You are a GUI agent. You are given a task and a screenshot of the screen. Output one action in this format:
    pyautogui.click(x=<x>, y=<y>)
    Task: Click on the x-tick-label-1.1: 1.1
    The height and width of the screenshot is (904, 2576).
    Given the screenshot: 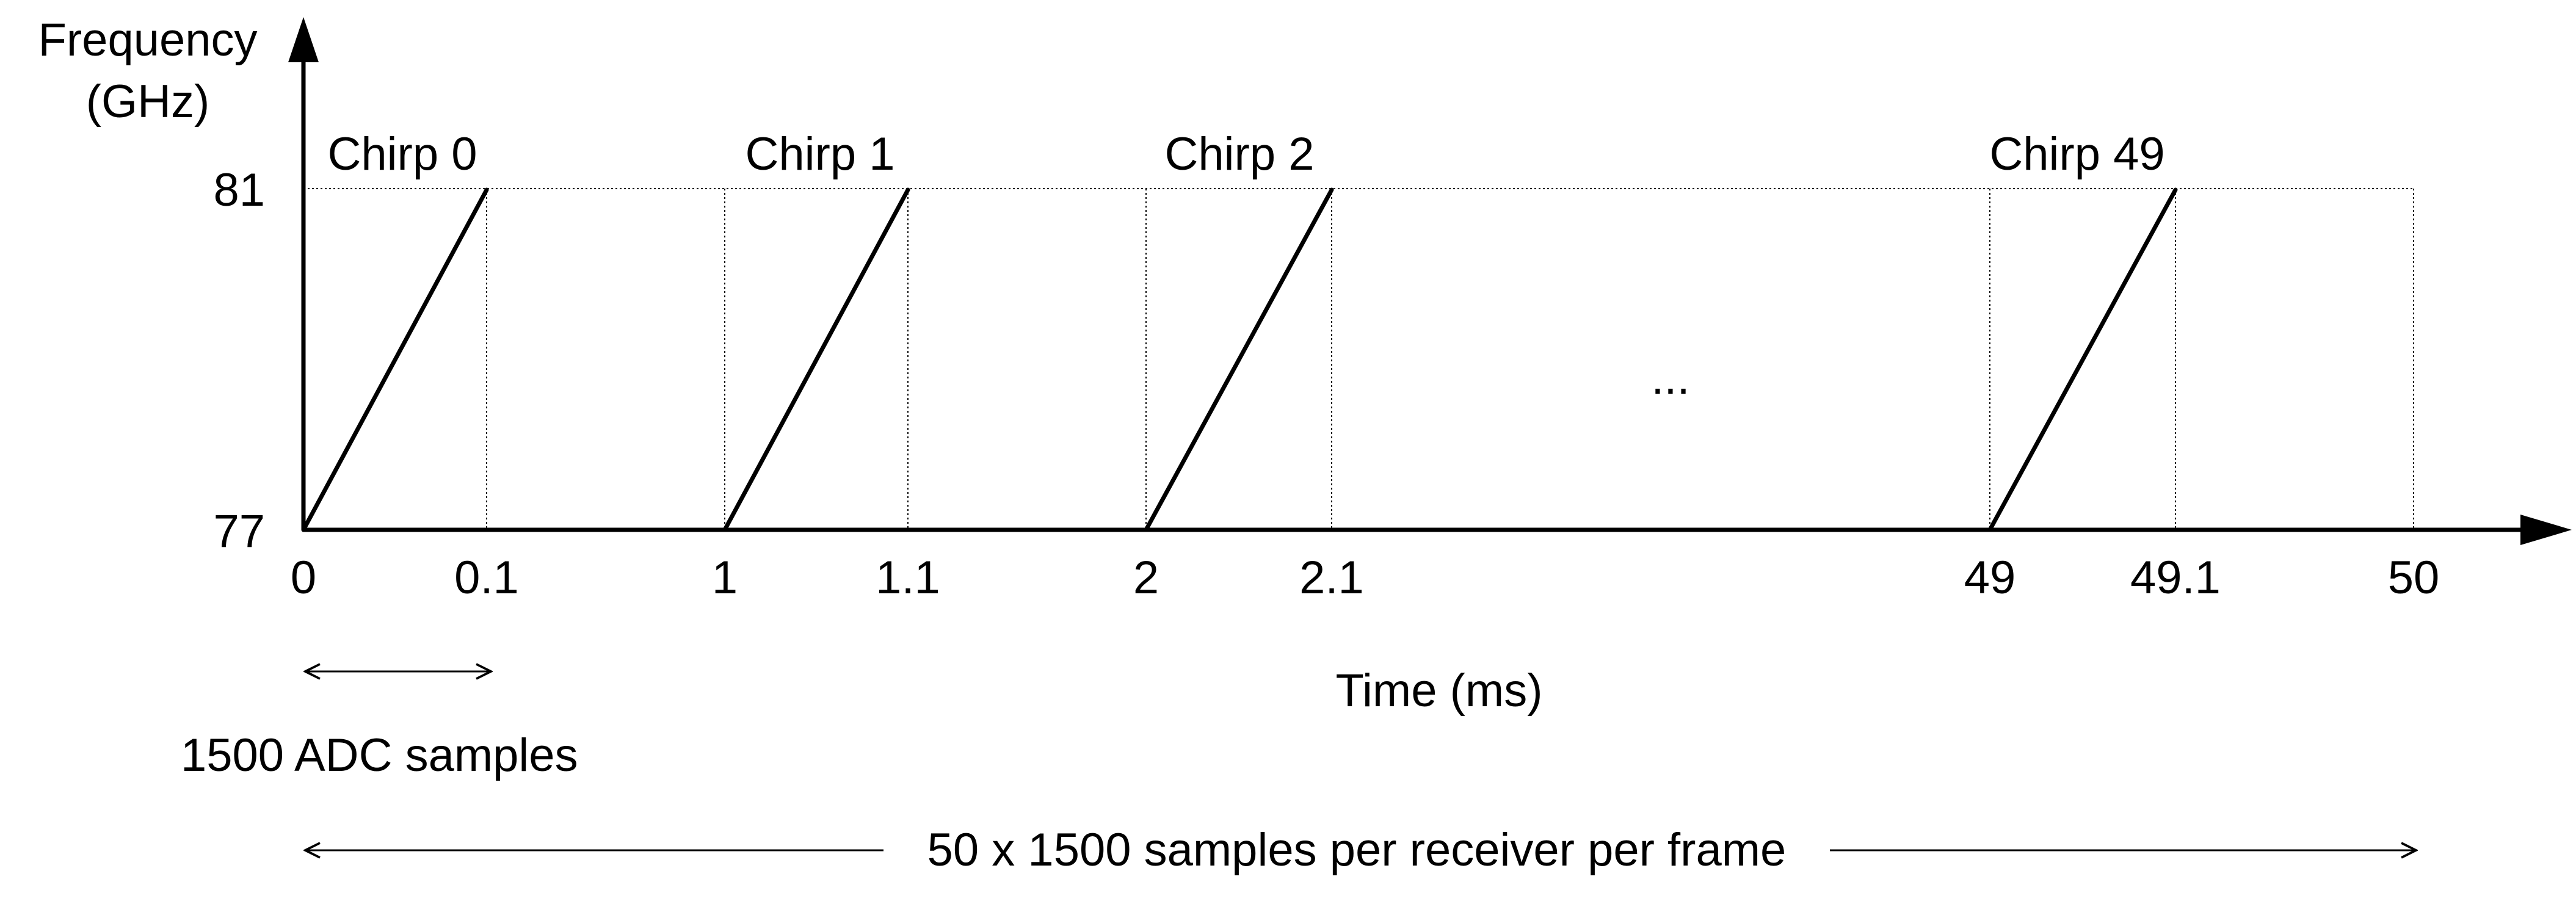 What is the action you would take?
    pyautogui.click(x=908, y=578)
    